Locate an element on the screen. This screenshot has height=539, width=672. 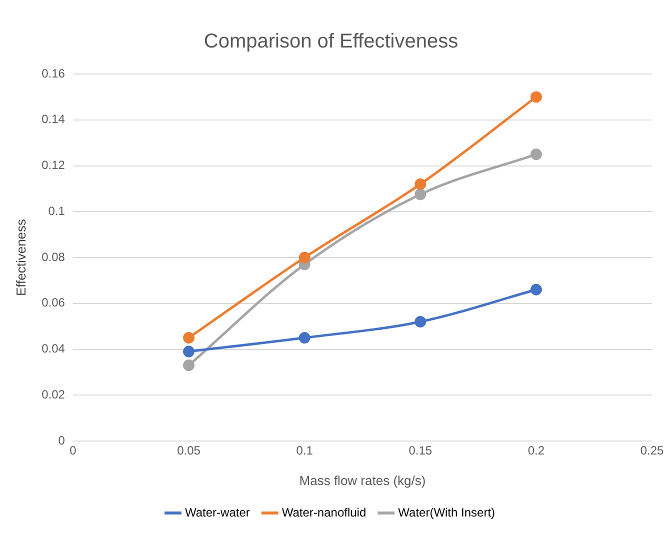
y-tick-label: 0.14 is located at coordinates (54, 119).